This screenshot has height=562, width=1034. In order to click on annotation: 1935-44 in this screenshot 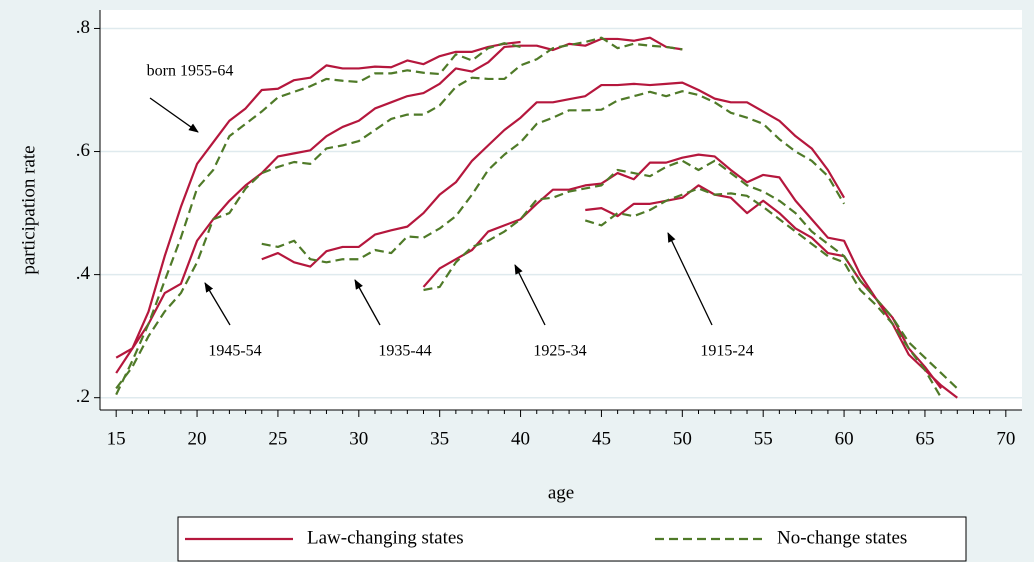, I will do `click(404, 351)`.